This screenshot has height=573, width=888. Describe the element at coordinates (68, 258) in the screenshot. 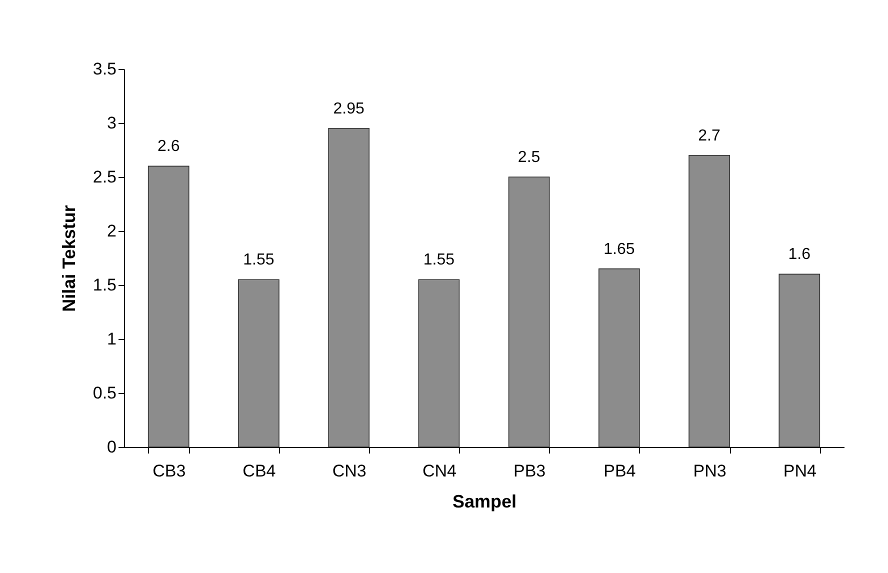

I see `y-axis-title: Nilai Tekstur` at that location.